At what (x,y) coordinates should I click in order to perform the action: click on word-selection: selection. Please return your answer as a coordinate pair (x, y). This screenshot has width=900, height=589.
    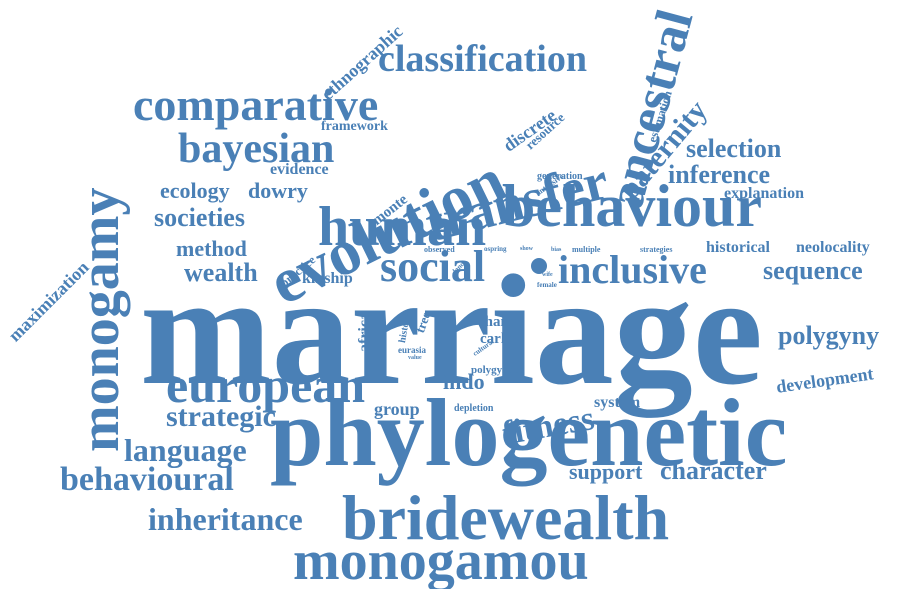
    Looking at the image, I should click on (734, 148).